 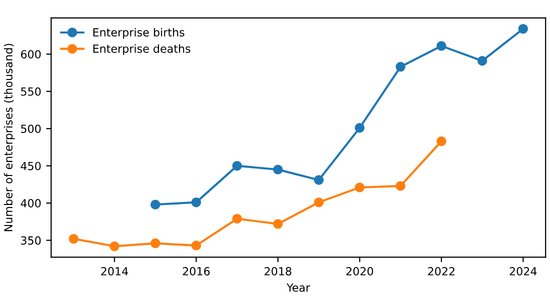 What do you see at coordinates (31, 128) in the screenshot?
I see `y-tick-label: 500` at bounding box center [31, 128].